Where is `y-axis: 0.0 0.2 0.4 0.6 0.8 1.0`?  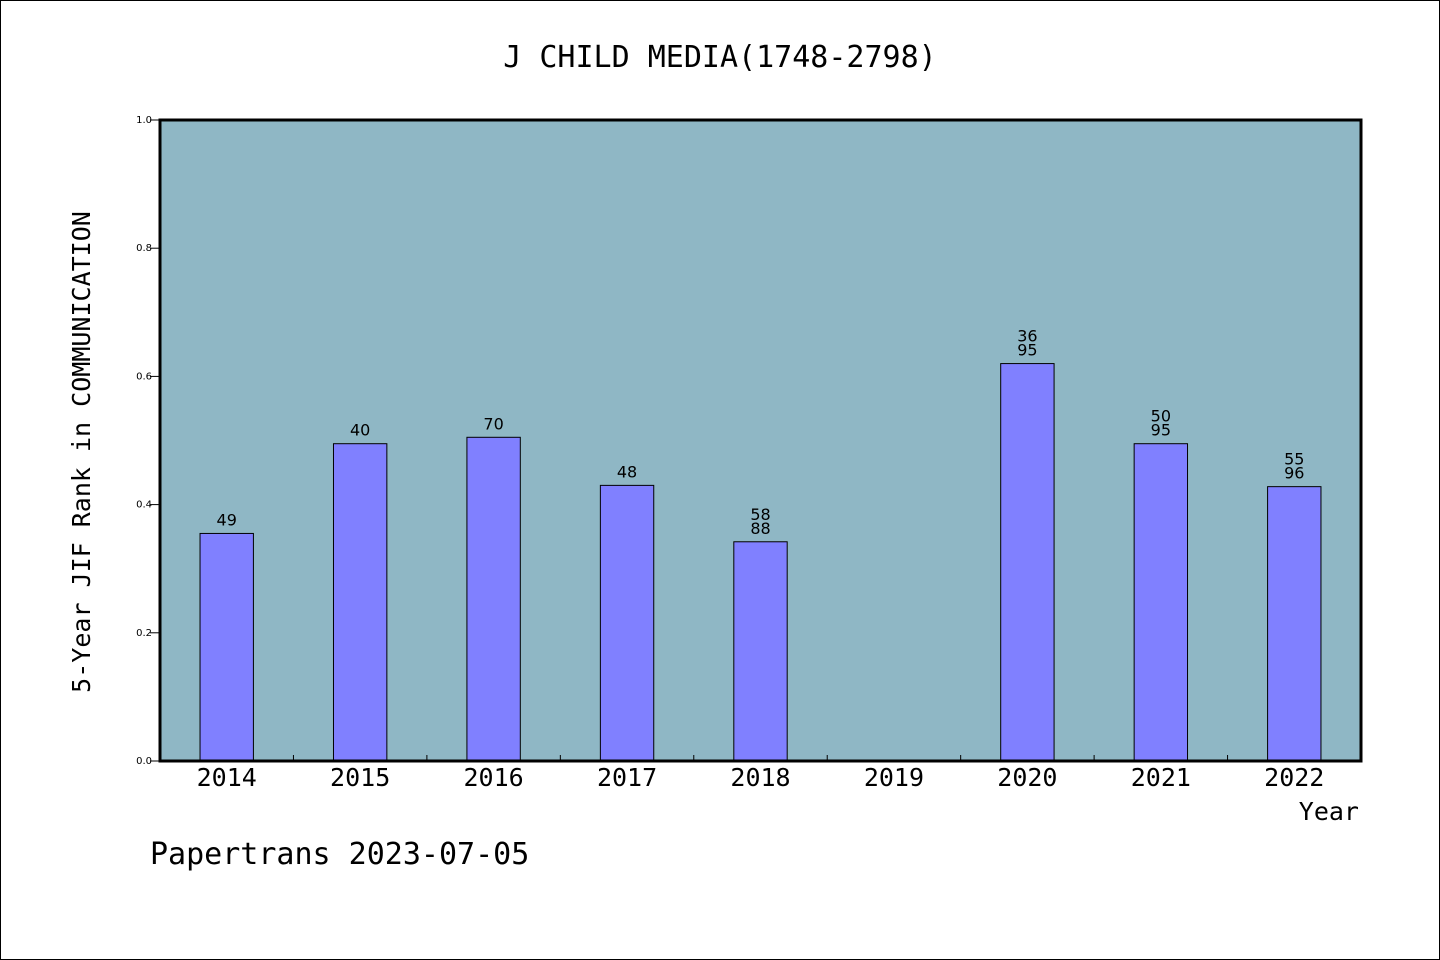 y-axis: 0.0 0.2 0.4 0.6 0.8 1.0 is located at coordinates (148, 441).